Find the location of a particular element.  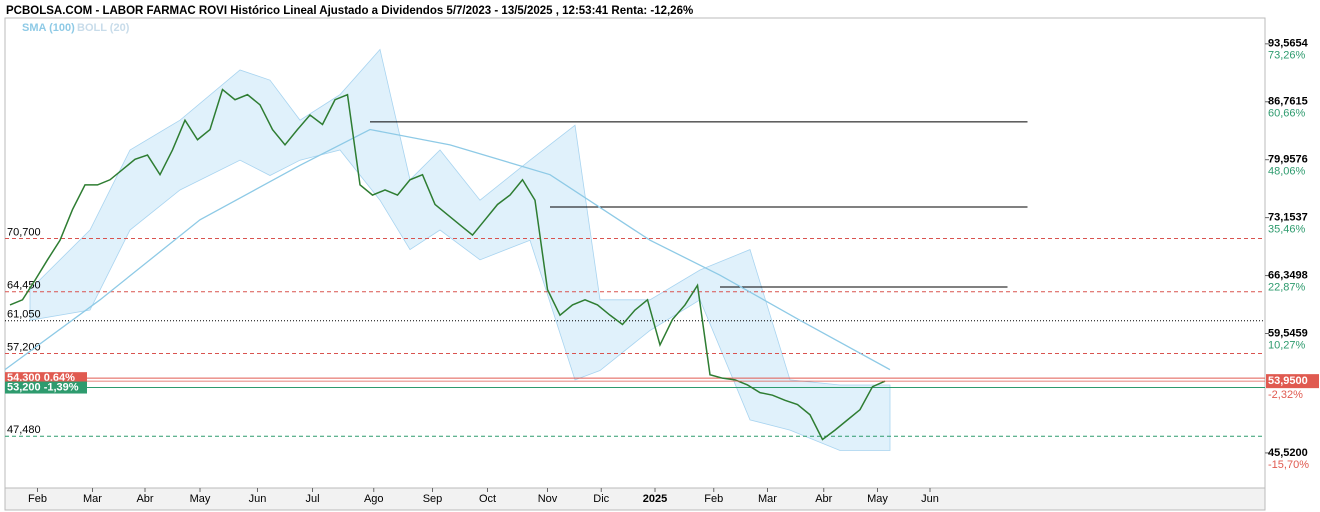

y-tick-pct: 35,46% is located at coordinates (1287, 230).